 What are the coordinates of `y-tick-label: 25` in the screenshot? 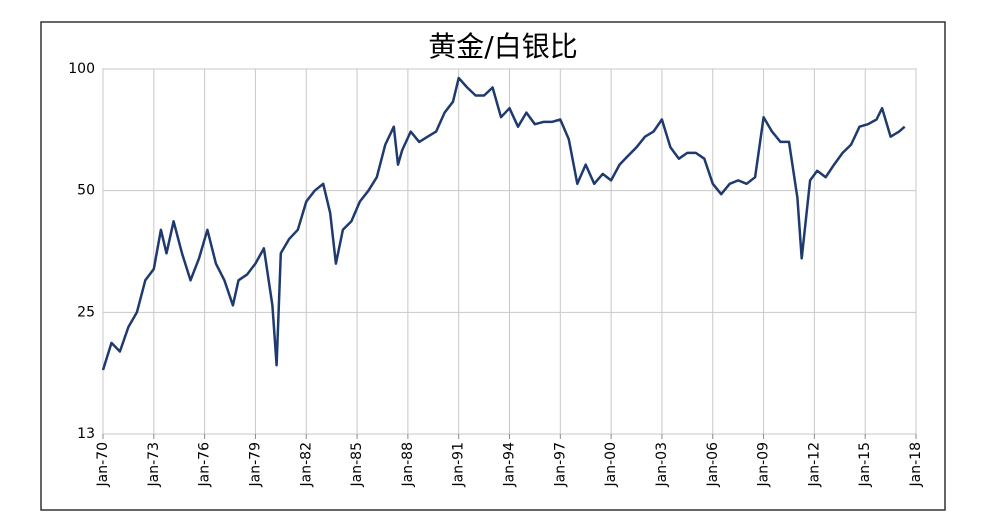 It's located at (86, 312).